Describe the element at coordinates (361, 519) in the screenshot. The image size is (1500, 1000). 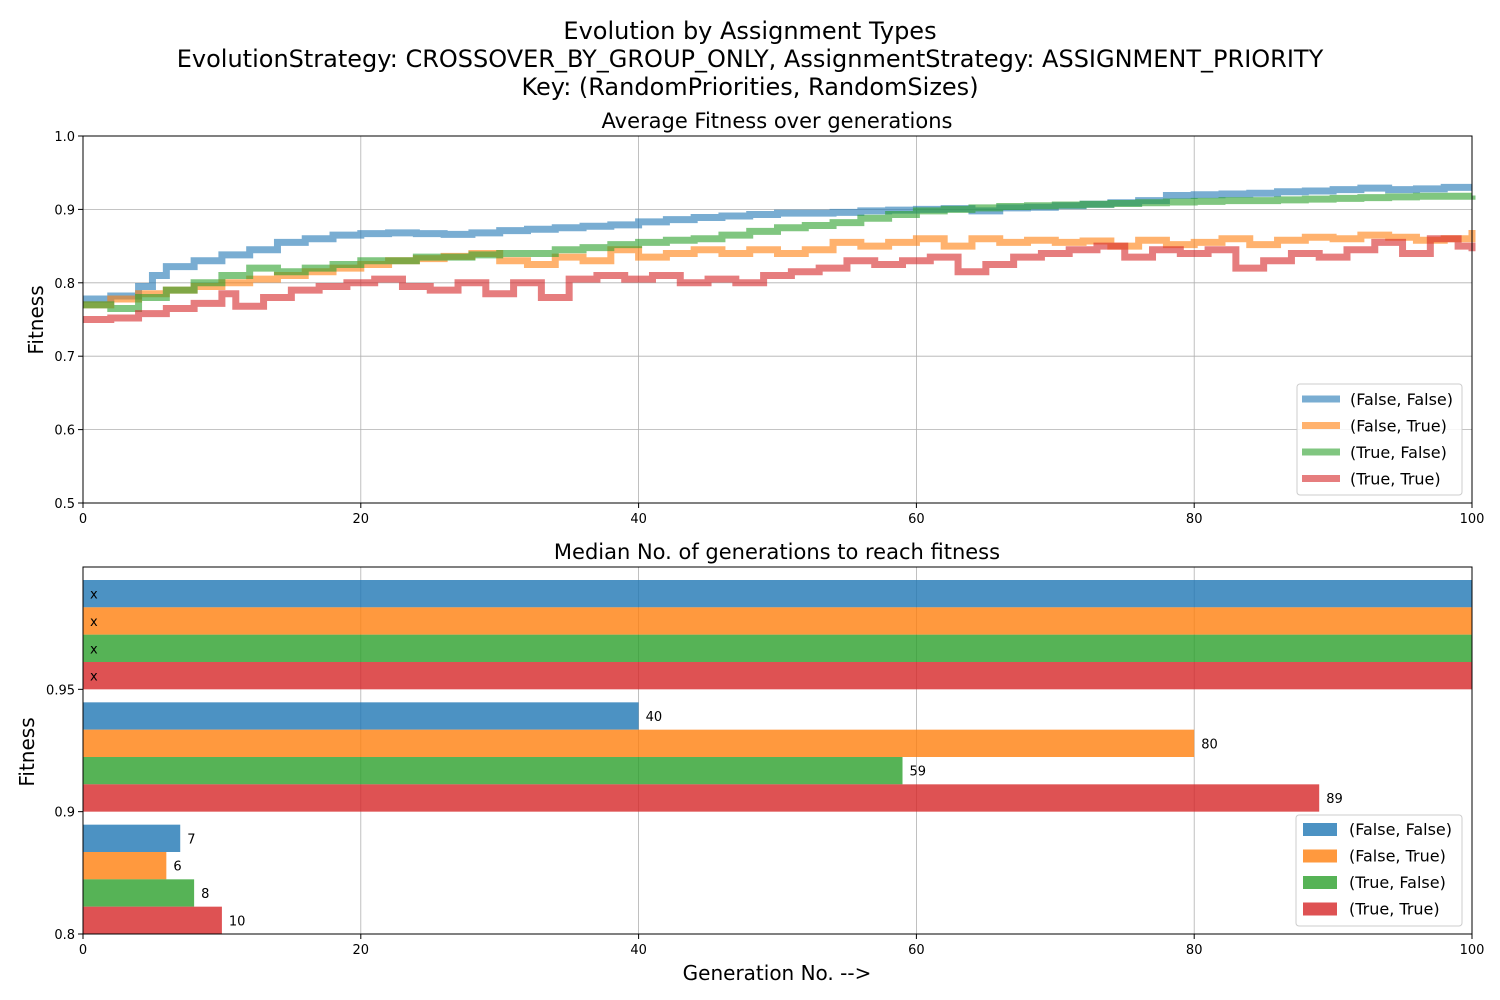
I see `line-chart-x-tick-label: 20` at that location.